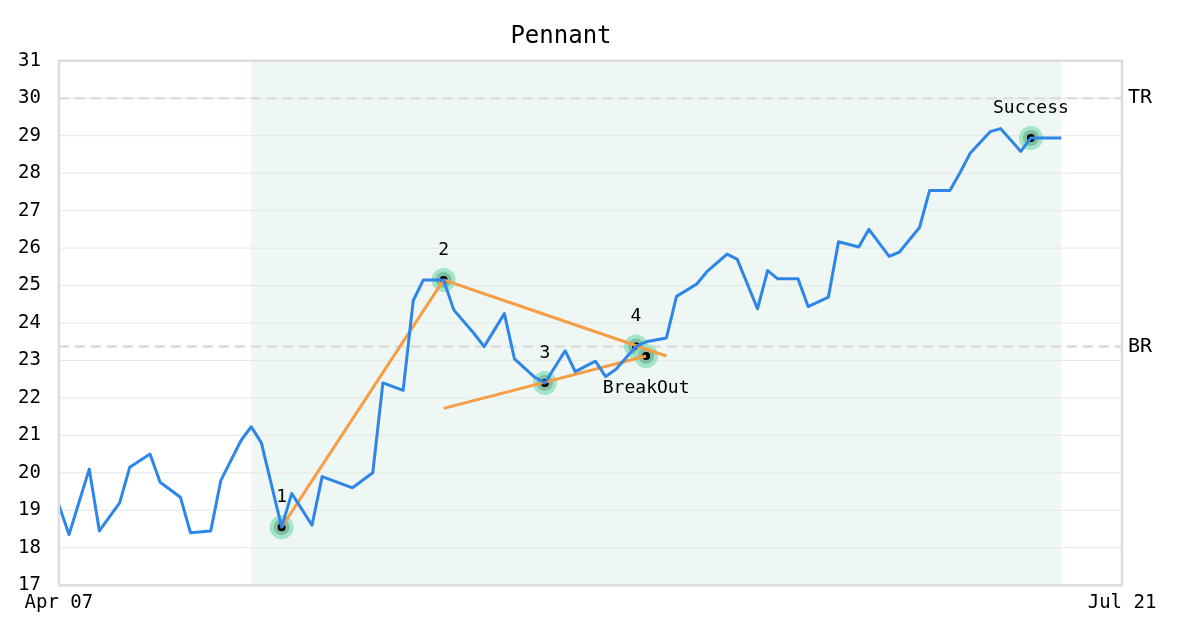  I want to click on y-tick-label: 19, so click(29, 508).